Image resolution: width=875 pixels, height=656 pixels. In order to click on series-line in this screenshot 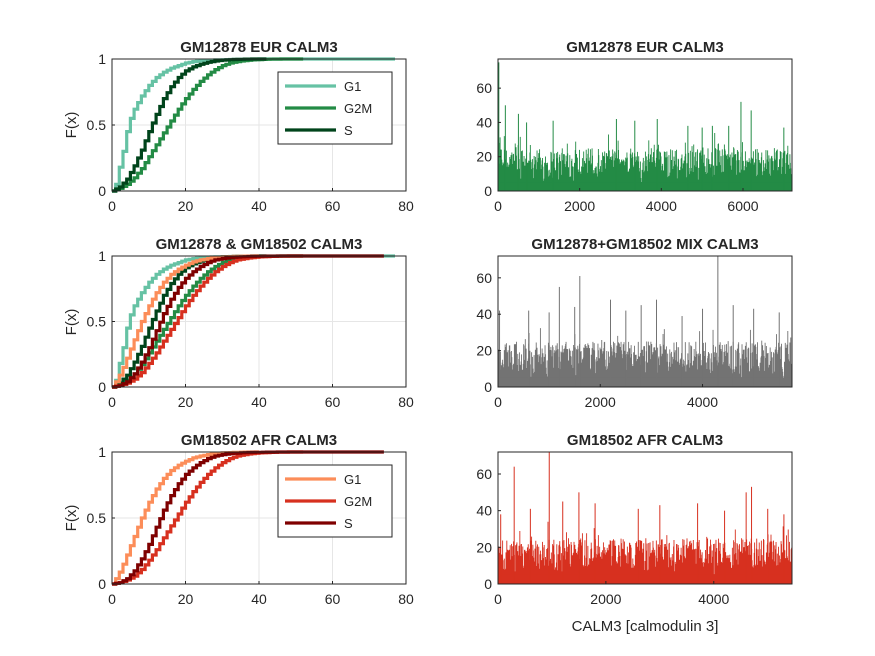, I will do `click(189, 125)`.